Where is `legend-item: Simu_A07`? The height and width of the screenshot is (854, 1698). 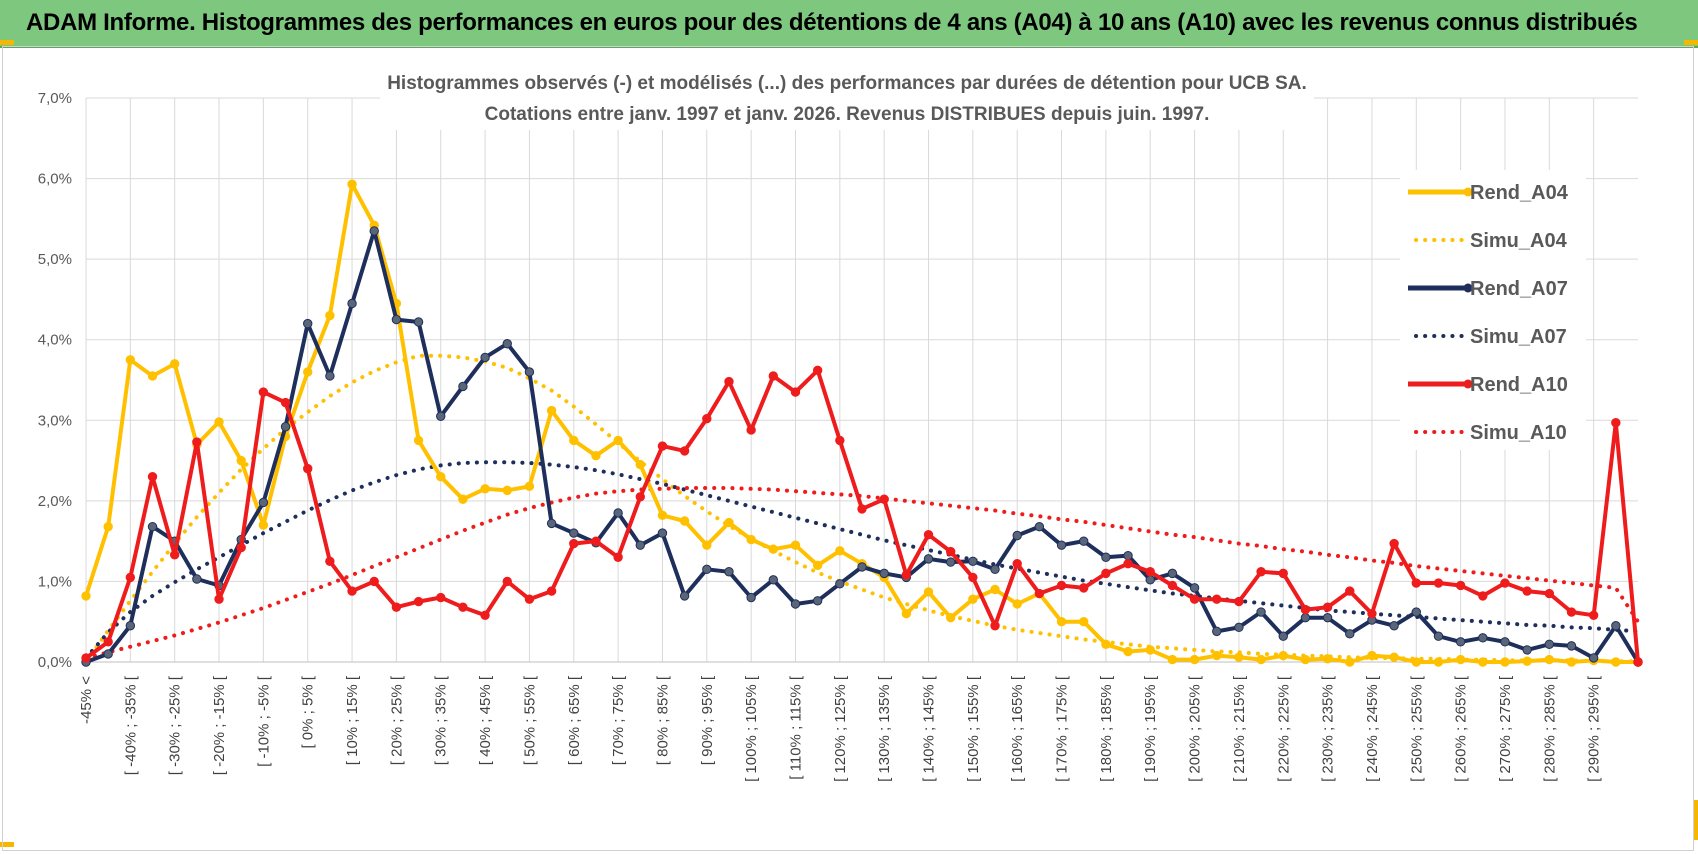 legend-item: Simu_A07 is located at coordinates (1490, 337).